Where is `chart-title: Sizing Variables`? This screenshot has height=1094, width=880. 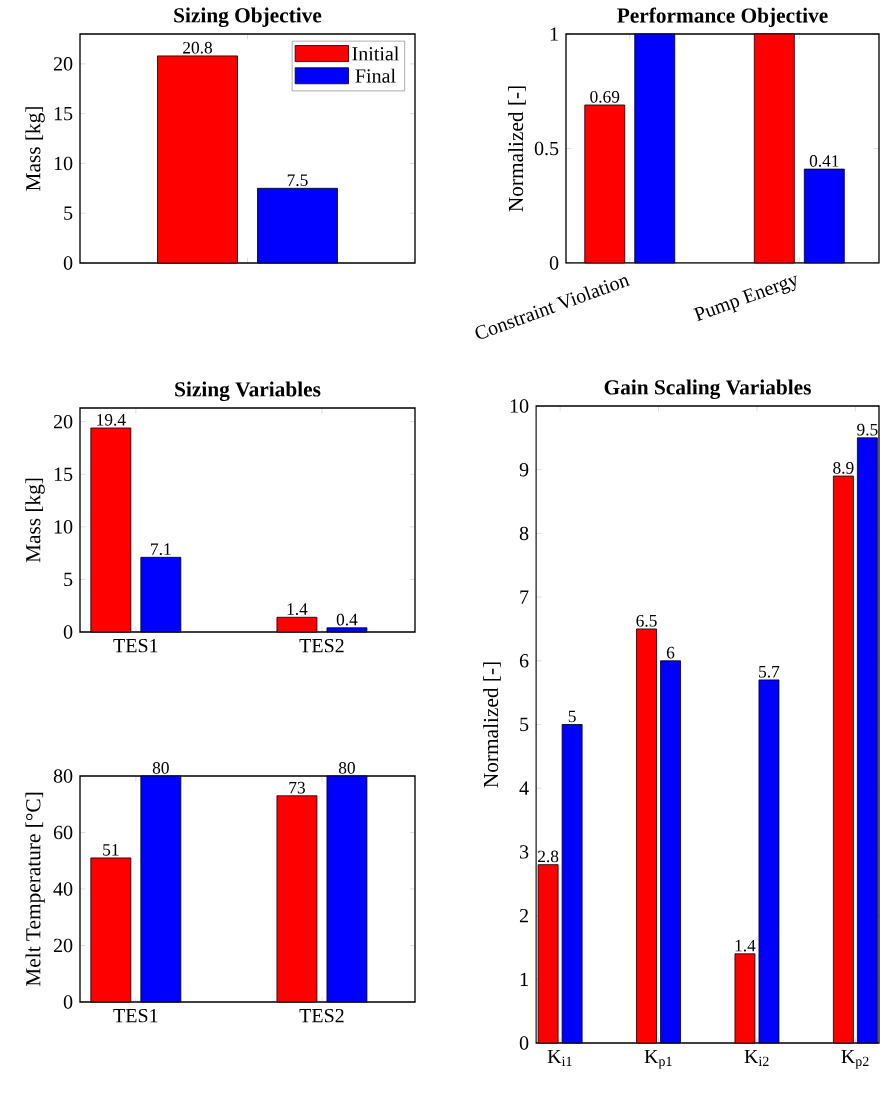 chart-title: Sizing Variables is located at coordinates (248, 391).